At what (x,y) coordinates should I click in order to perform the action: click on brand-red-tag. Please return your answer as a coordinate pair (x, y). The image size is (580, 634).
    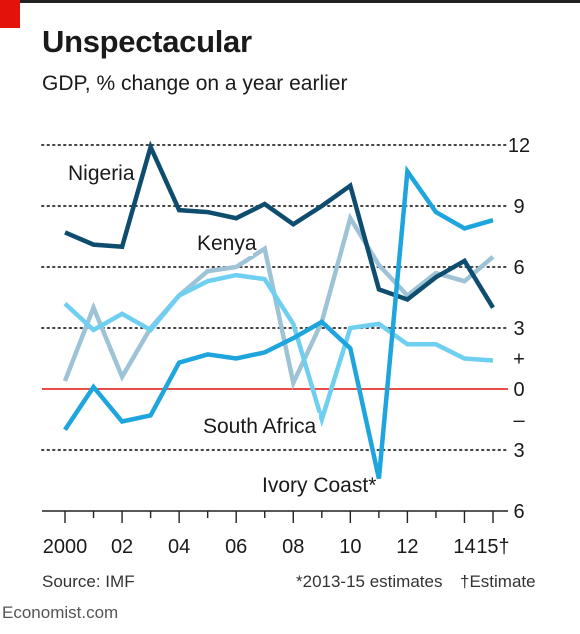
    Looking at the image, I should click on (10, 14).